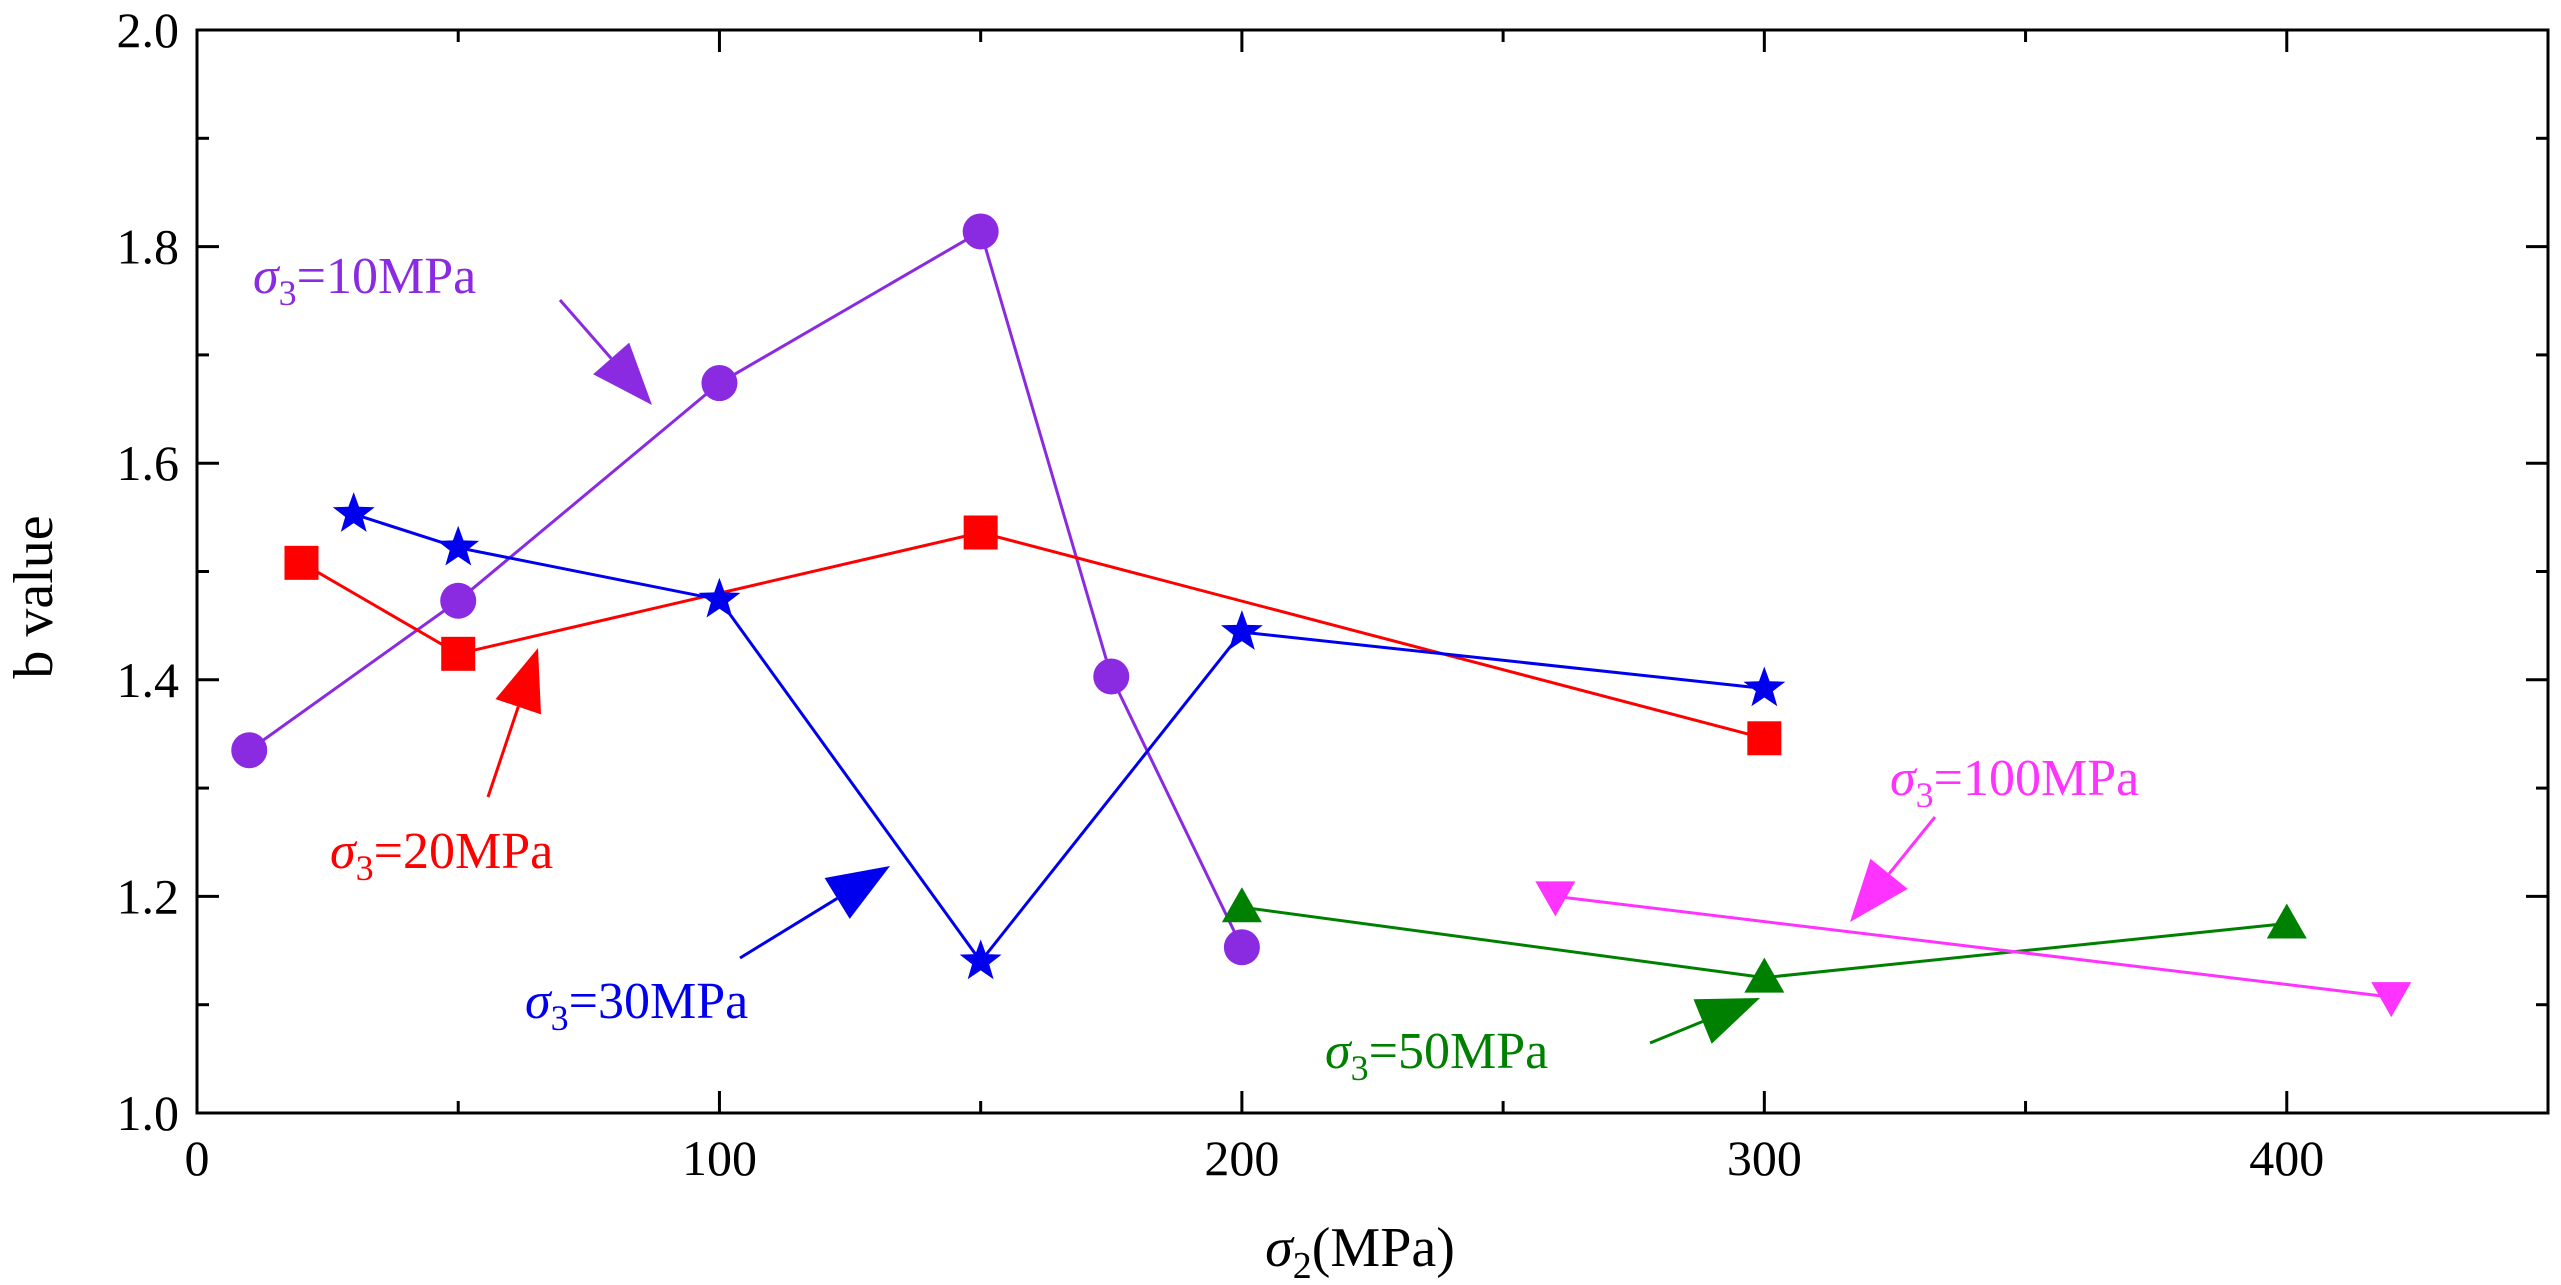 The image size is (2561, 1285). I want to click on series-line, so click(1973, 946).